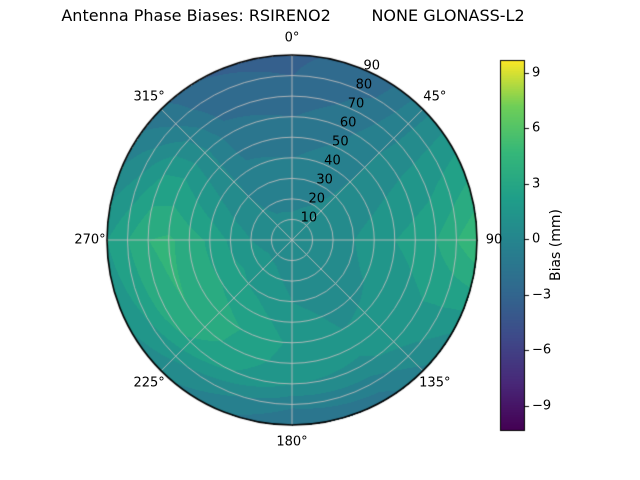 Image resolution: width=640 pixels, height=480 pixels. Describe the element at coordinates (356, 104) in the screenshot. I see `radial-label-70: 70` at that location.